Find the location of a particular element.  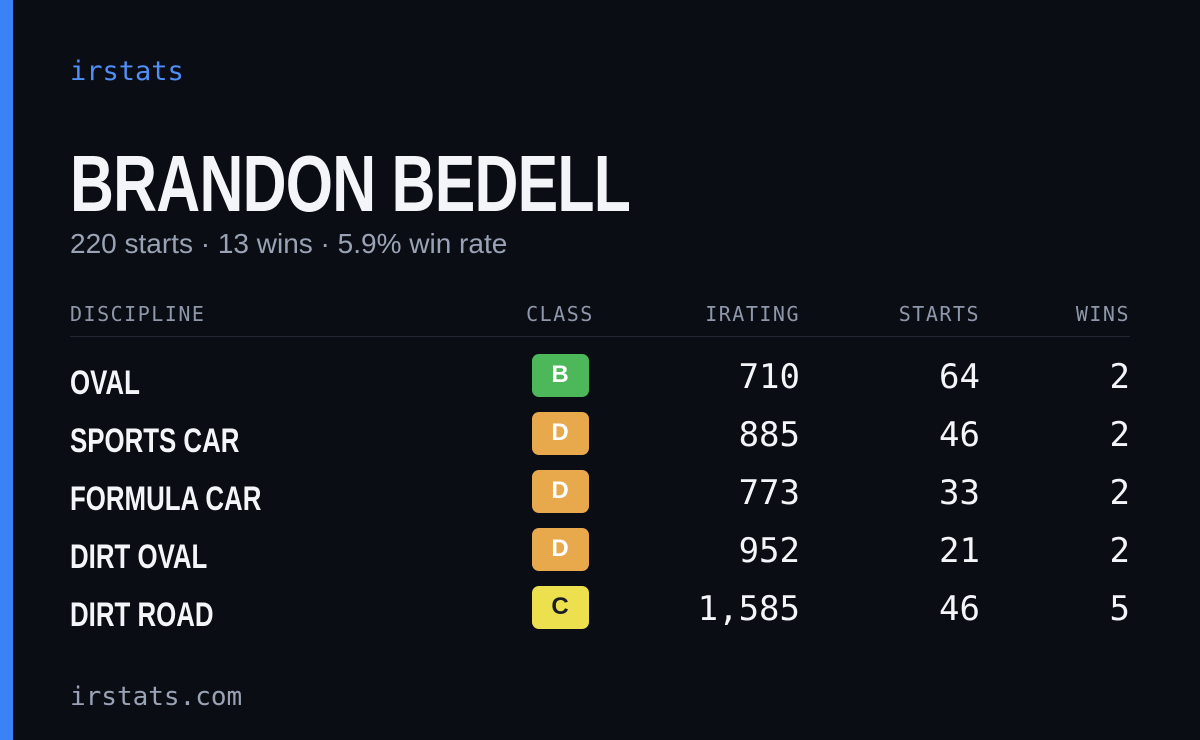

irating: 952 is located at coordinates (769, 551).